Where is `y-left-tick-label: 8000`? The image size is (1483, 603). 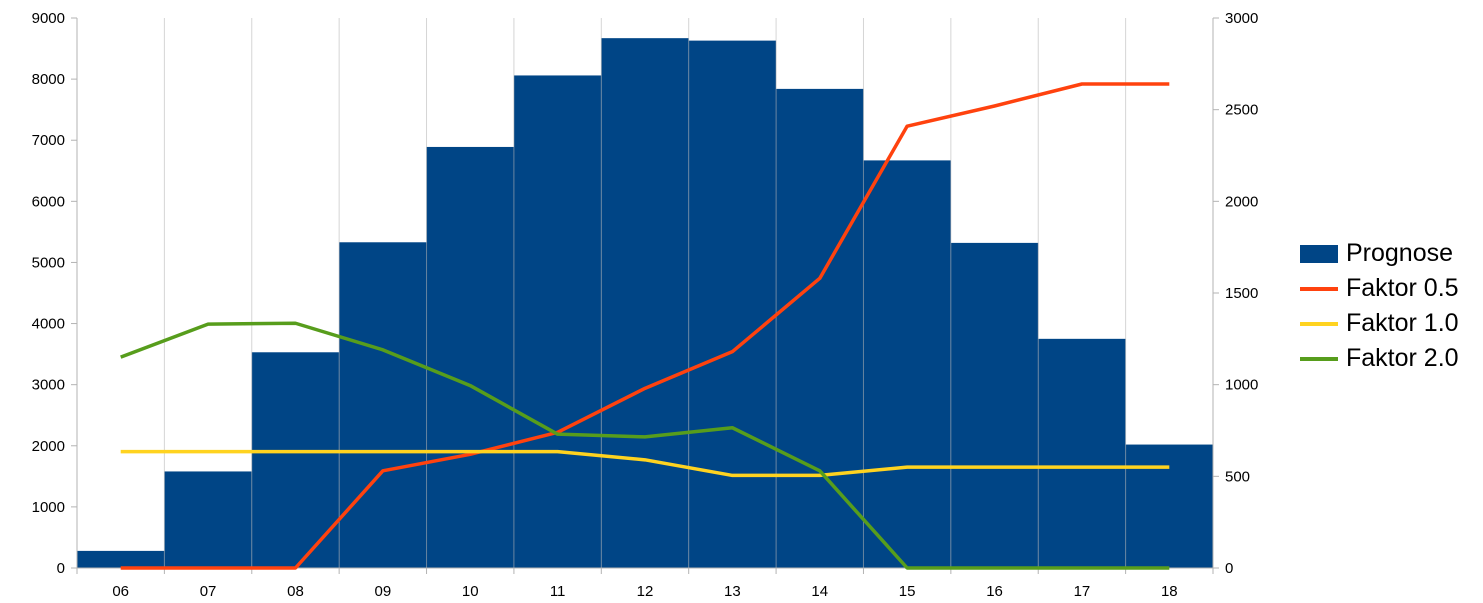 y-left-tick-label: 8000 is located at coordinates (48, 79).